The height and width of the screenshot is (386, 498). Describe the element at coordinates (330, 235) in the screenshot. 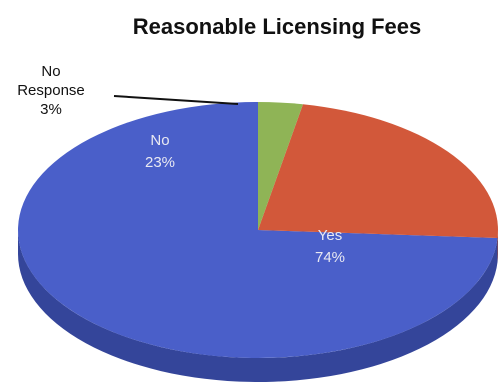

I see `slice-label-yes: Yes` at that location.